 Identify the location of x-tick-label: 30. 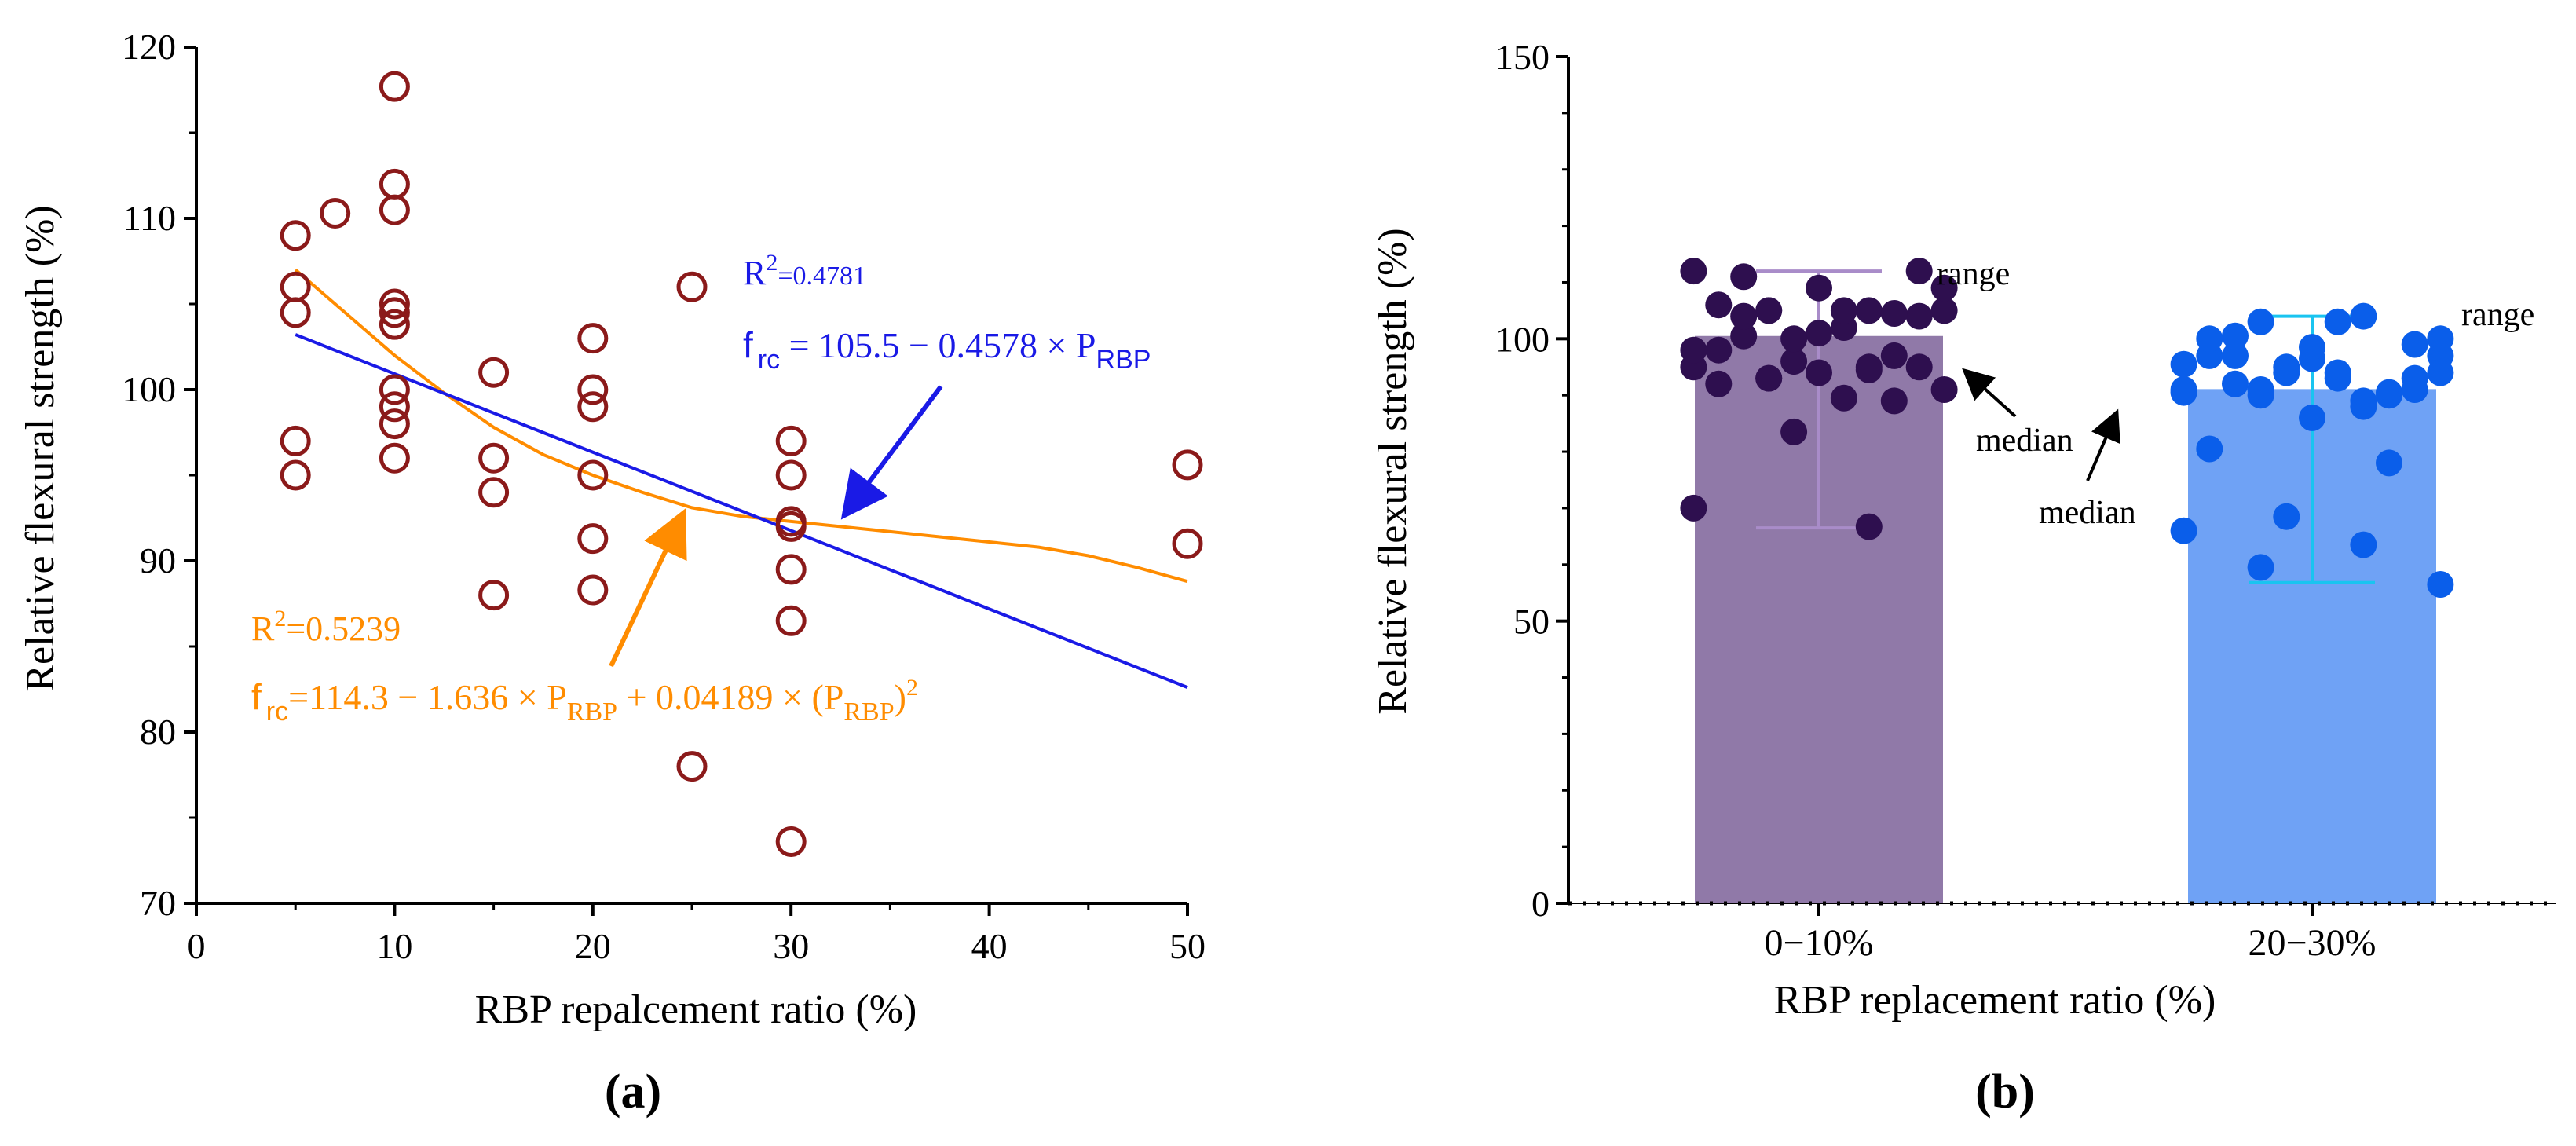
(791, 946).